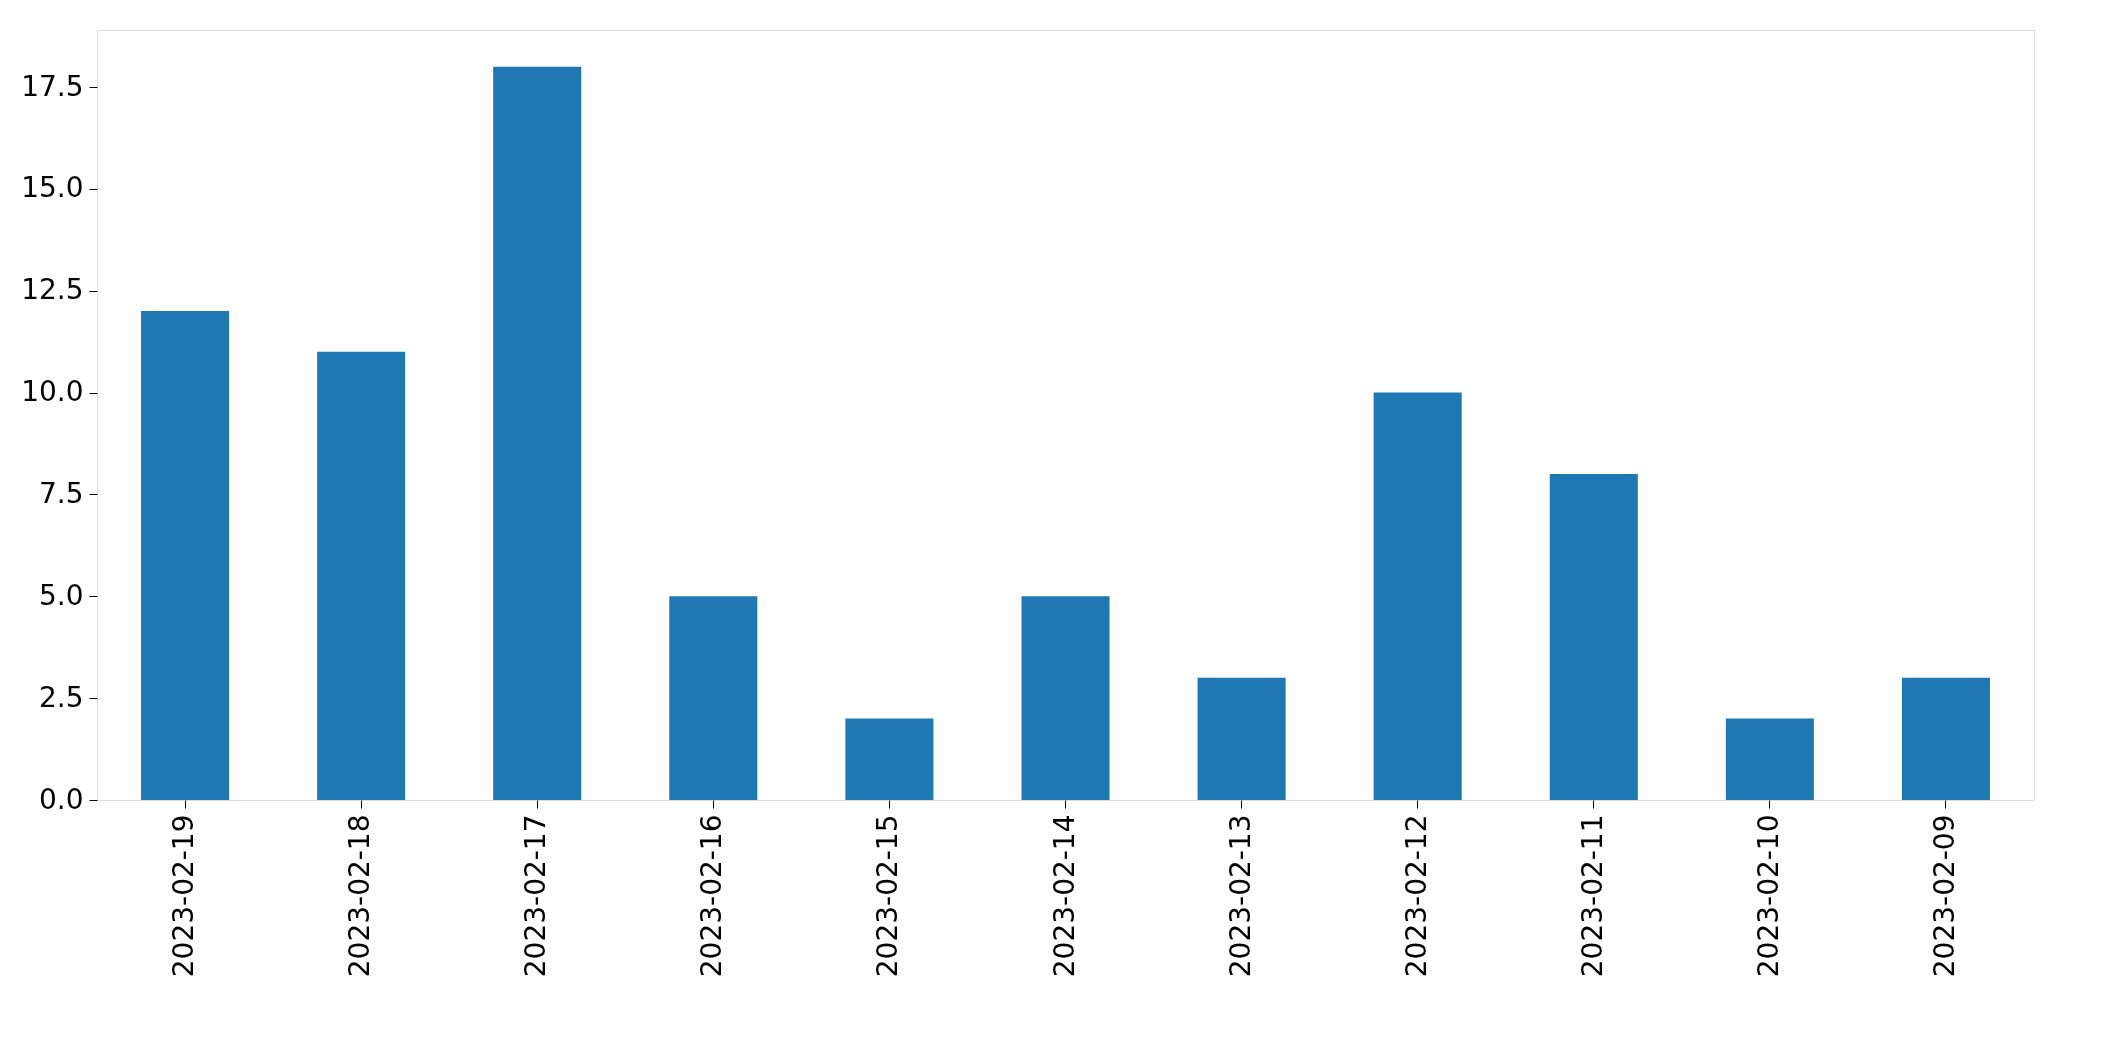 This screenshot has width=2104, height=1061. I want to click on y-tick-label: 17.5, so click(52, 86).